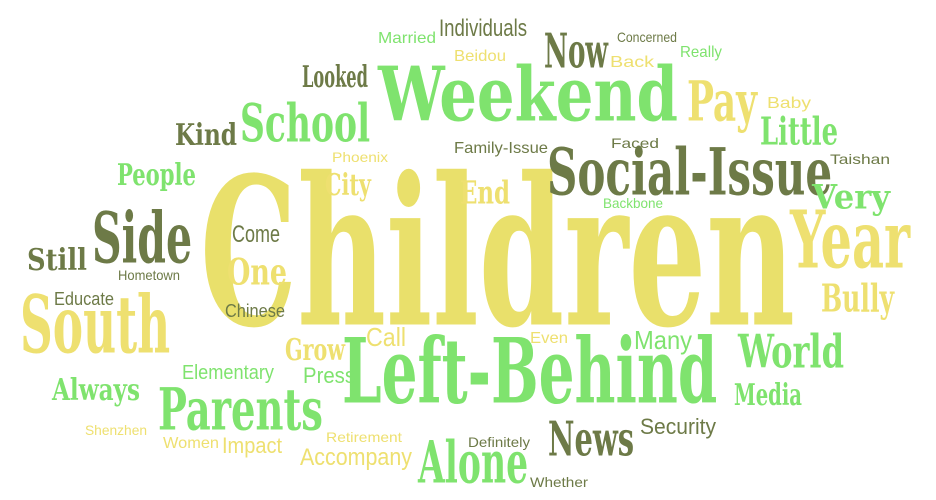  I want to click on word-even: Even, so click(549, 338).